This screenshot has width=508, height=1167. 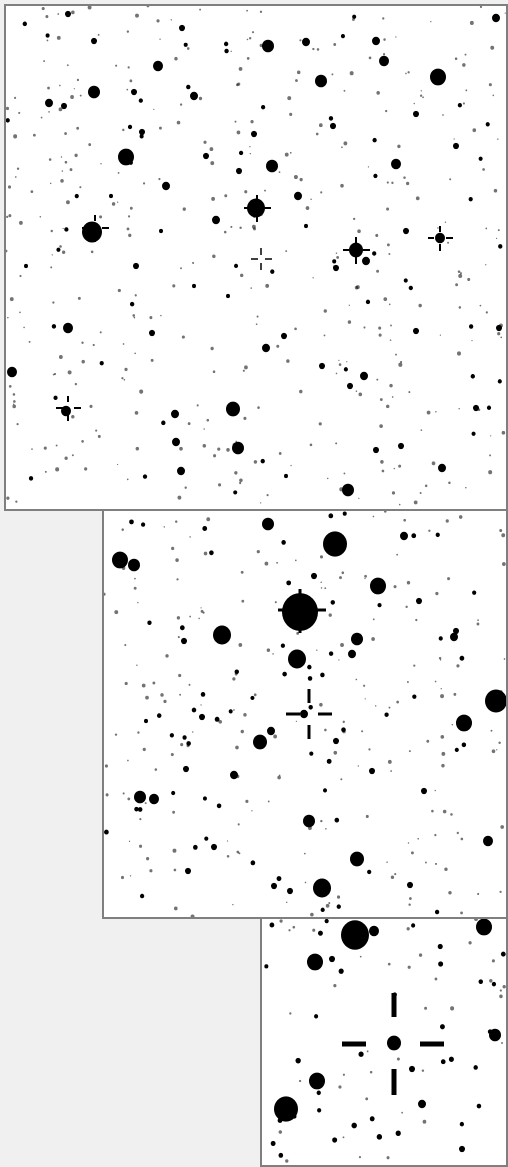 What do you see at coordinates (356, 250) in the screenshot?
I see `reference-star-crosshair-icon` at bounding box center [356, 250].